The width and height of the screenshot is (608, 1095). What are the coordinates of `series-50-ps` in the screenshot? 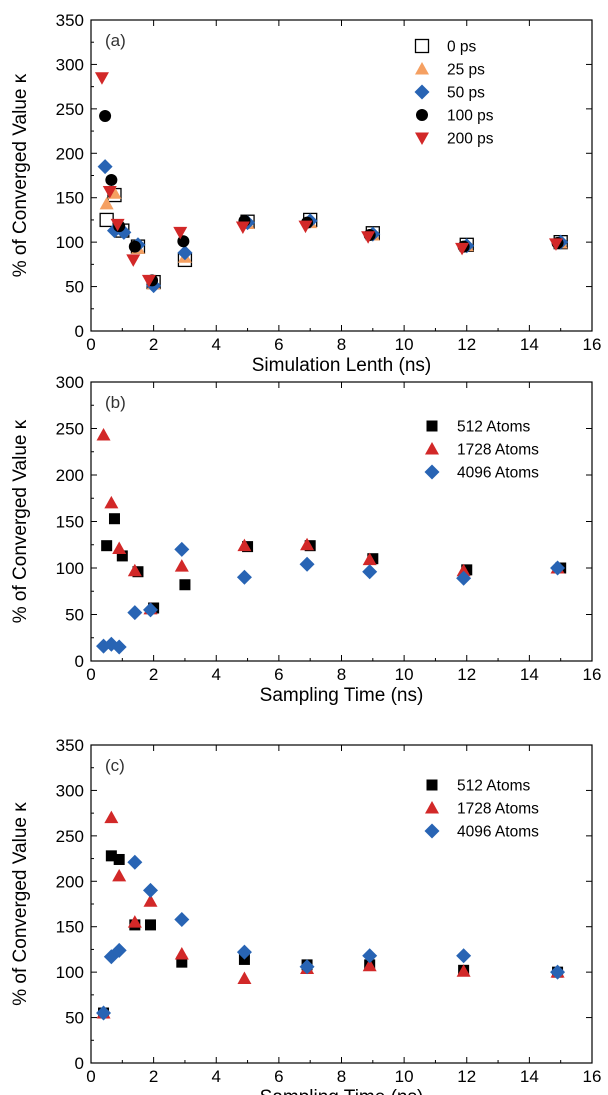 It's located at (333, 226).